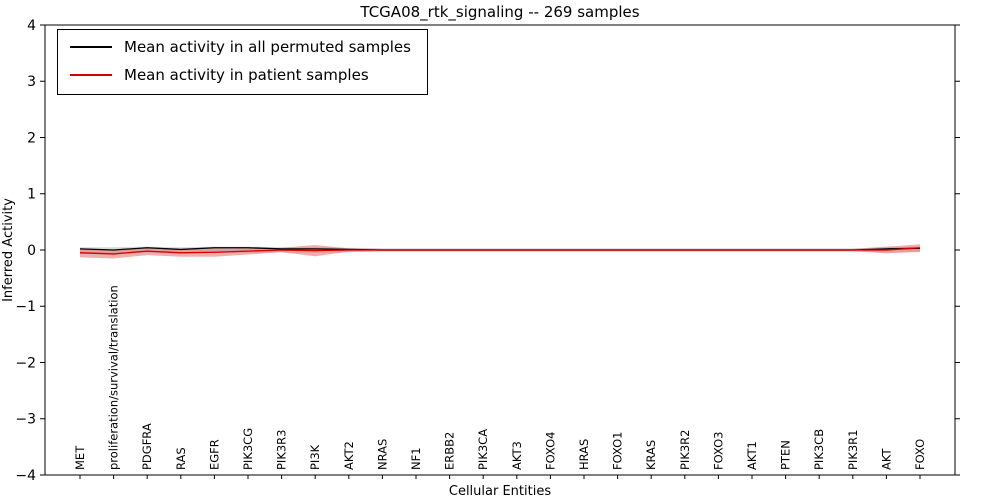 This screenshot has height=500, width=1000. I want to click on y-tick-label: 2, so click(31, 138).